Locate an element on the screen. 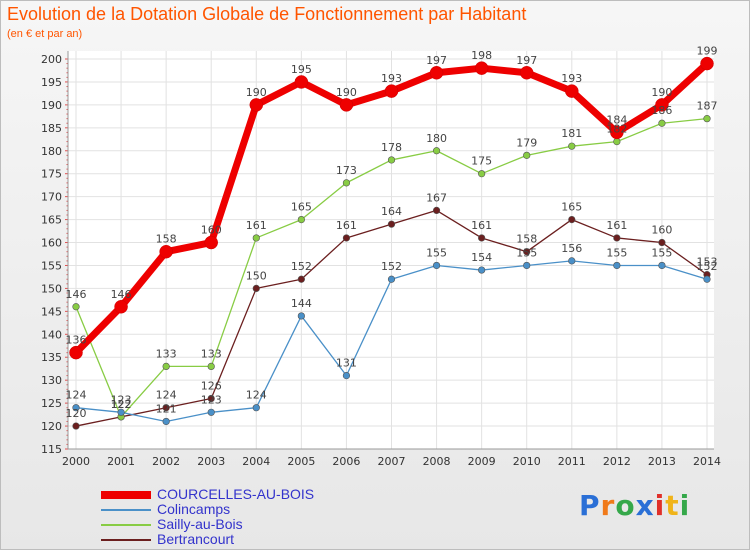 The height and width of the screenshot is (550, 750). data-label-Sailly-au-Bois-2002: 133 is located at coordinates (166, 353).